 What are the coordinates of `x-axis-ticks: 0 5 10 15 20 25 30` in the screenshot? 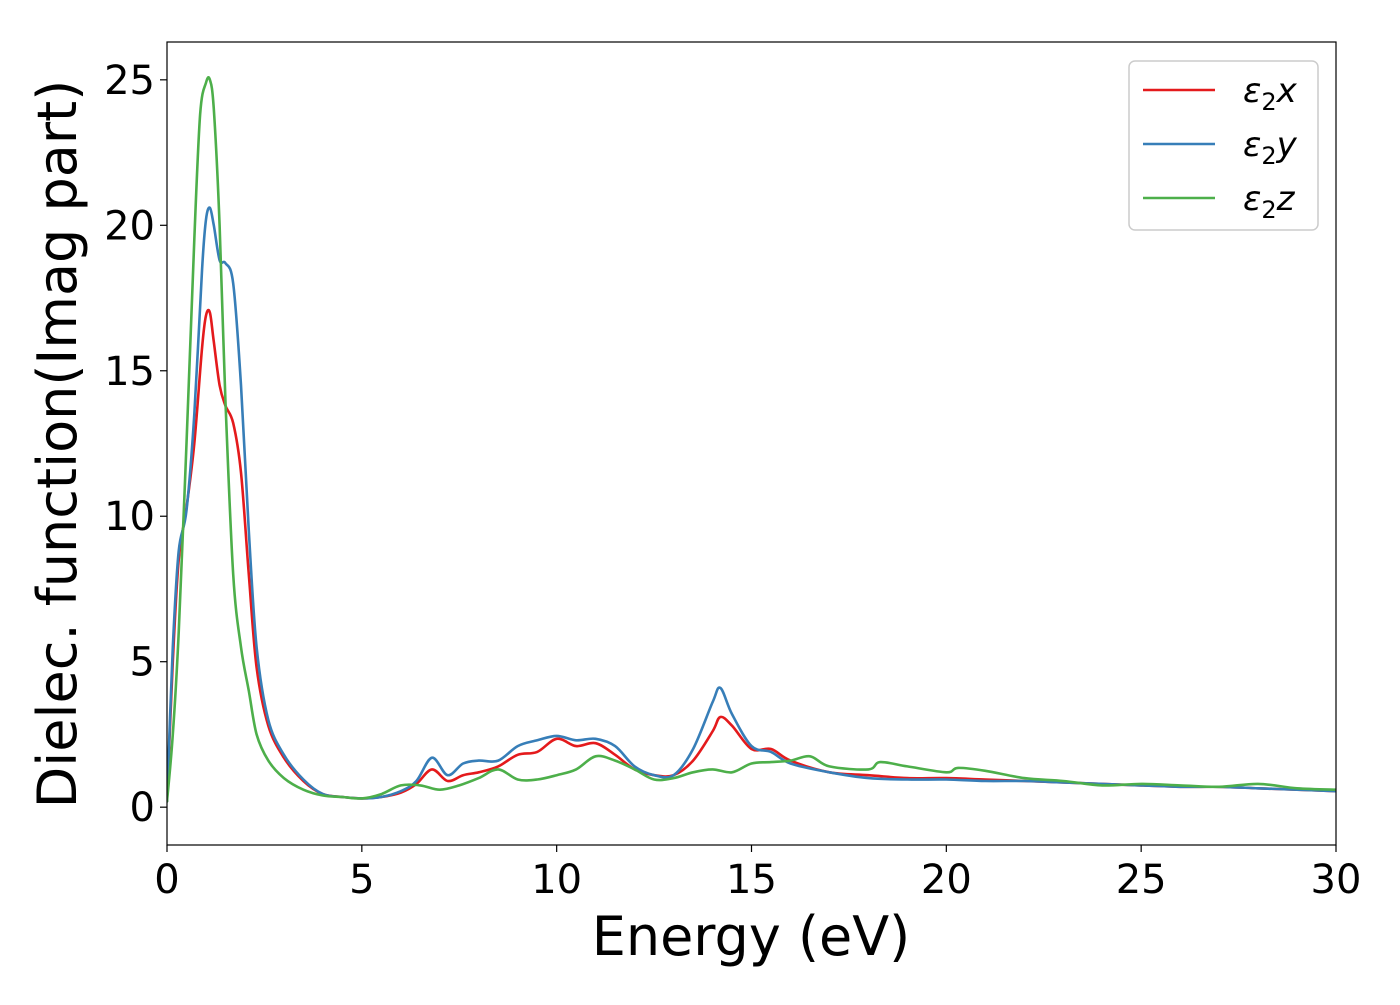 It's located at (757, 874).